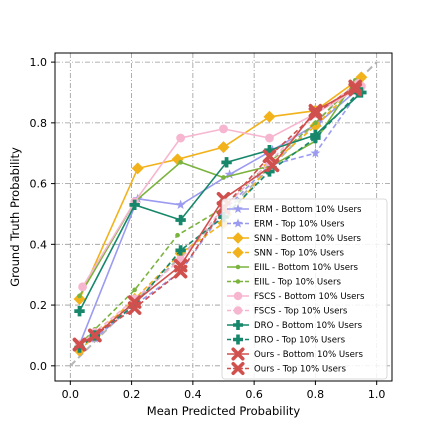 This screenshot has height=436, width=436. What do you see at coordinates (300, 370) in the screenshot?
I see `legend-label: Ours - Top 10% Users` at bounding box center [300, 370].